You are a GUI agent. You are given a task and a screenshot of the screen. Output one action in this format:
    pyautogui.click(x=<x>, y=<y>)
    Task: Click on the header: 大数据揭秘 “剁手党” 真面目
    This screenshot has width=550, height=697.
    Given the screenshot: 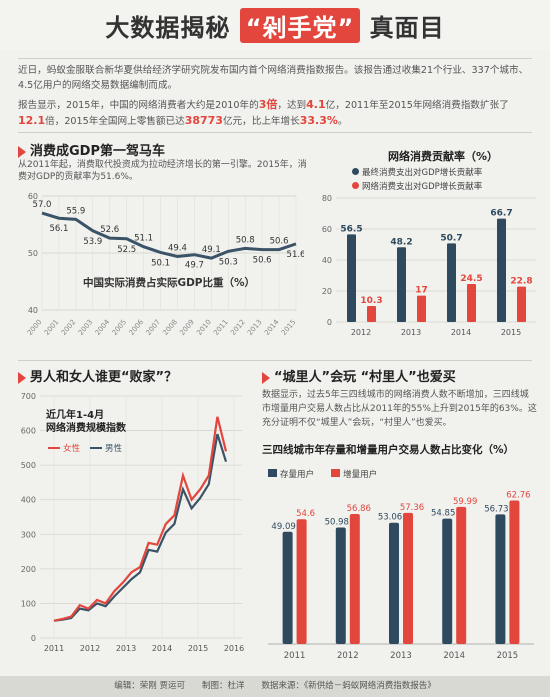 What is the action you would take?
    pyautogui.click(x=275, y=25)
    